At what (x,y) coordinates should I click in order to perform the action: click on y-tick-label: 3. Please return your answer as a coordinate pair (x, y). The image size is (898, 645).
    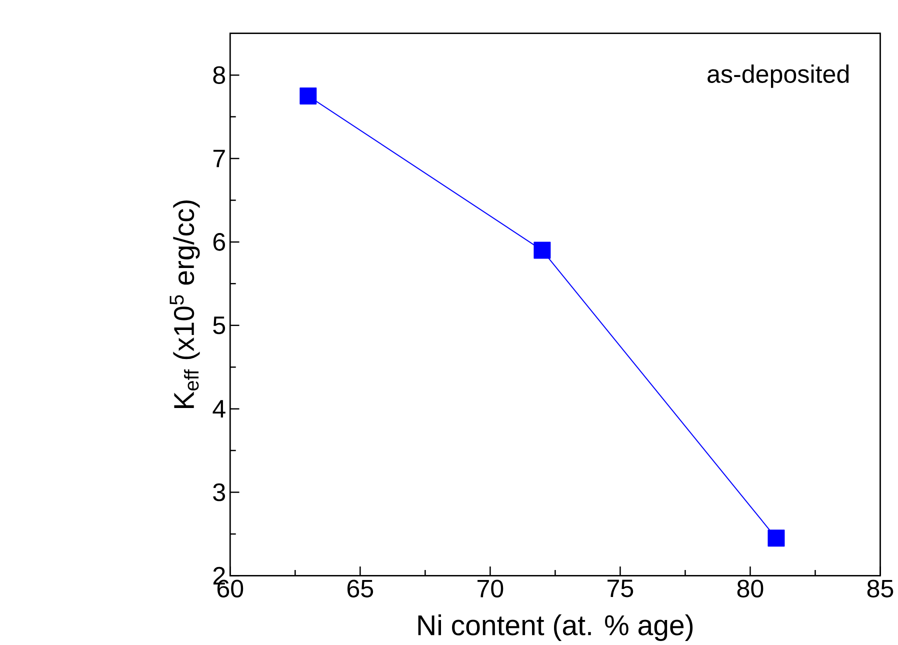
    Looking at the image, I should click on (219, 492).